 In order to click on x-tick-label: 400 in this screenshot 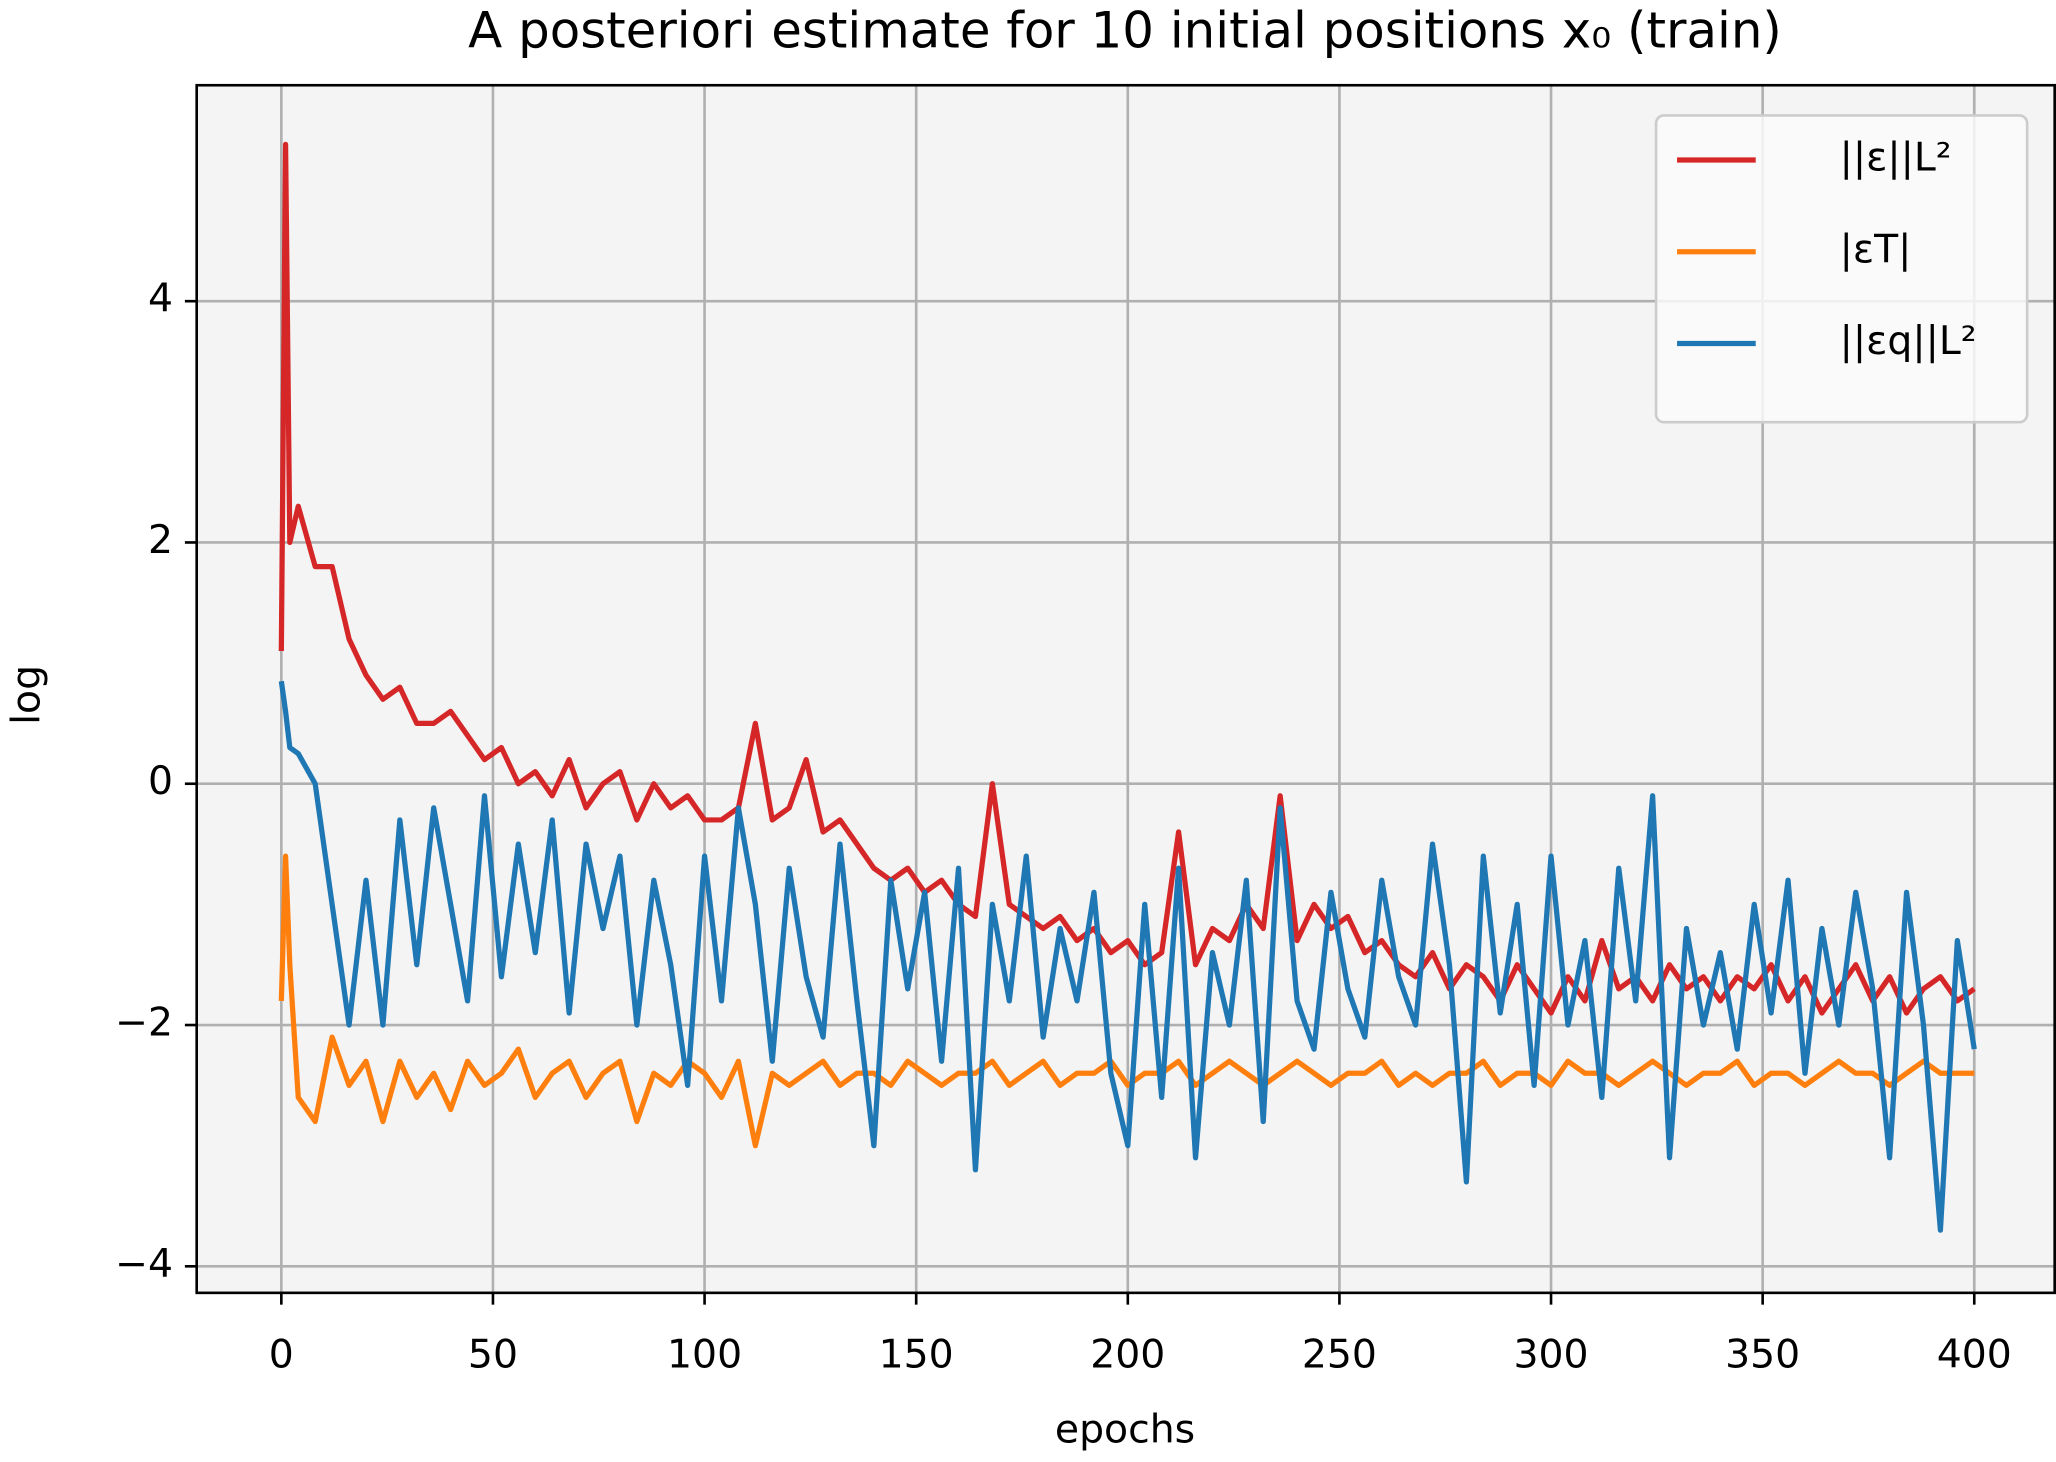, I will do `click(1974, 1355)`.